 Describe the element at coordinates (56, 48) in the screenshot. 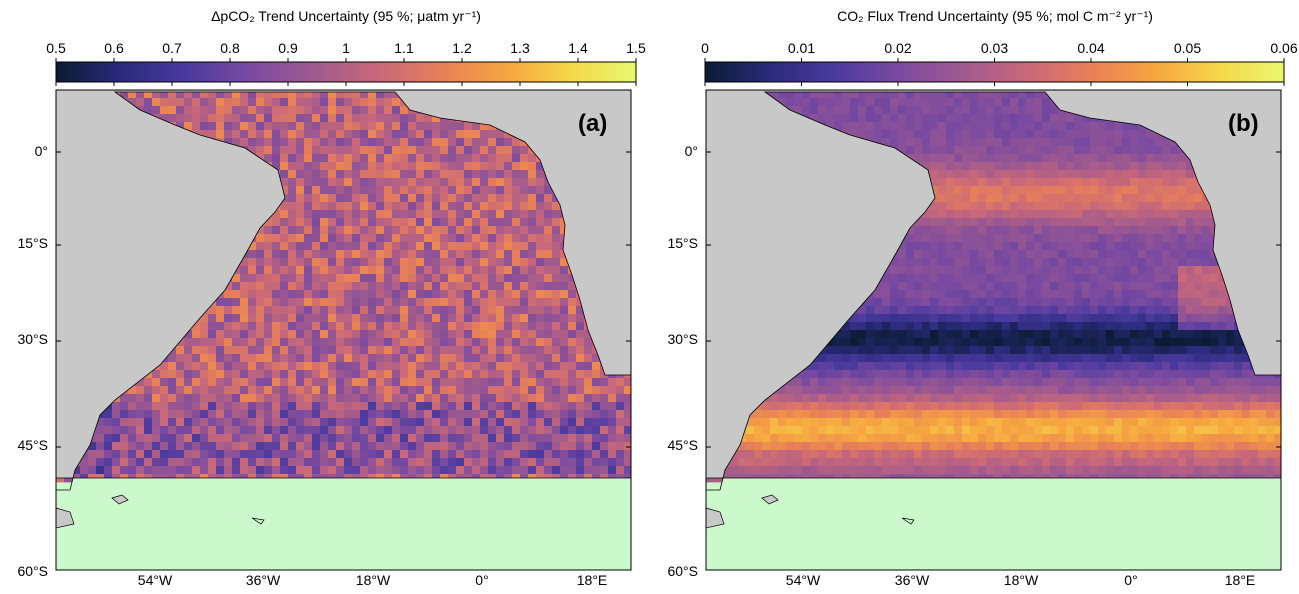

I see `colorbar-tick-label: 0.5` at that location.